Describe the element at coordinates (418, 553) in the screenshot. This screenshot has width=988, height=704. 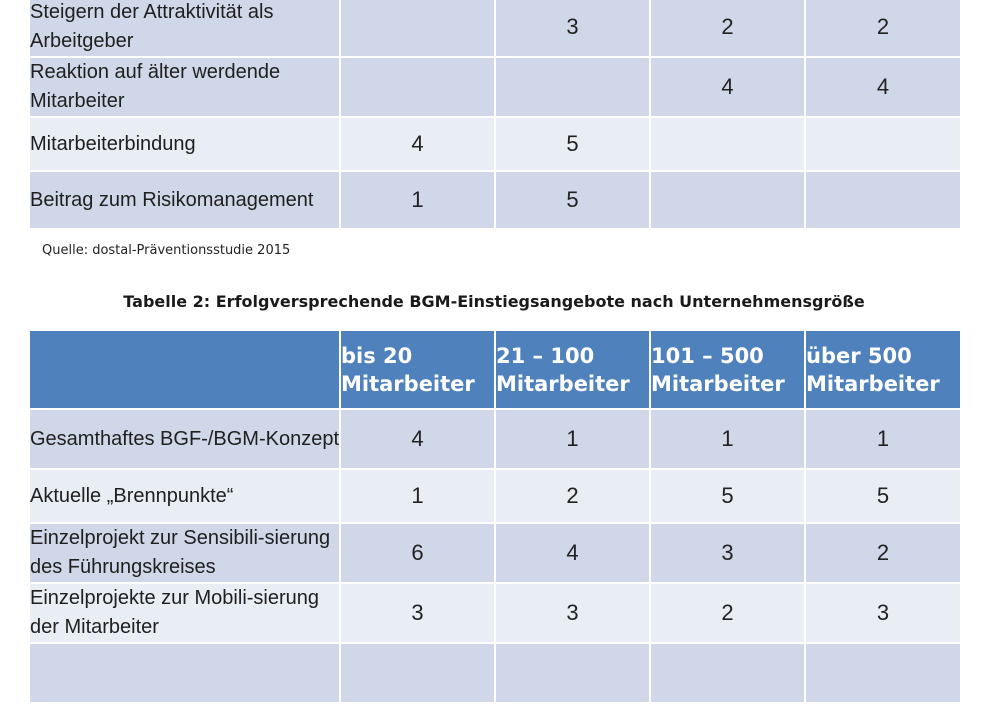
I see `cell-bis-20: 6` at that location.